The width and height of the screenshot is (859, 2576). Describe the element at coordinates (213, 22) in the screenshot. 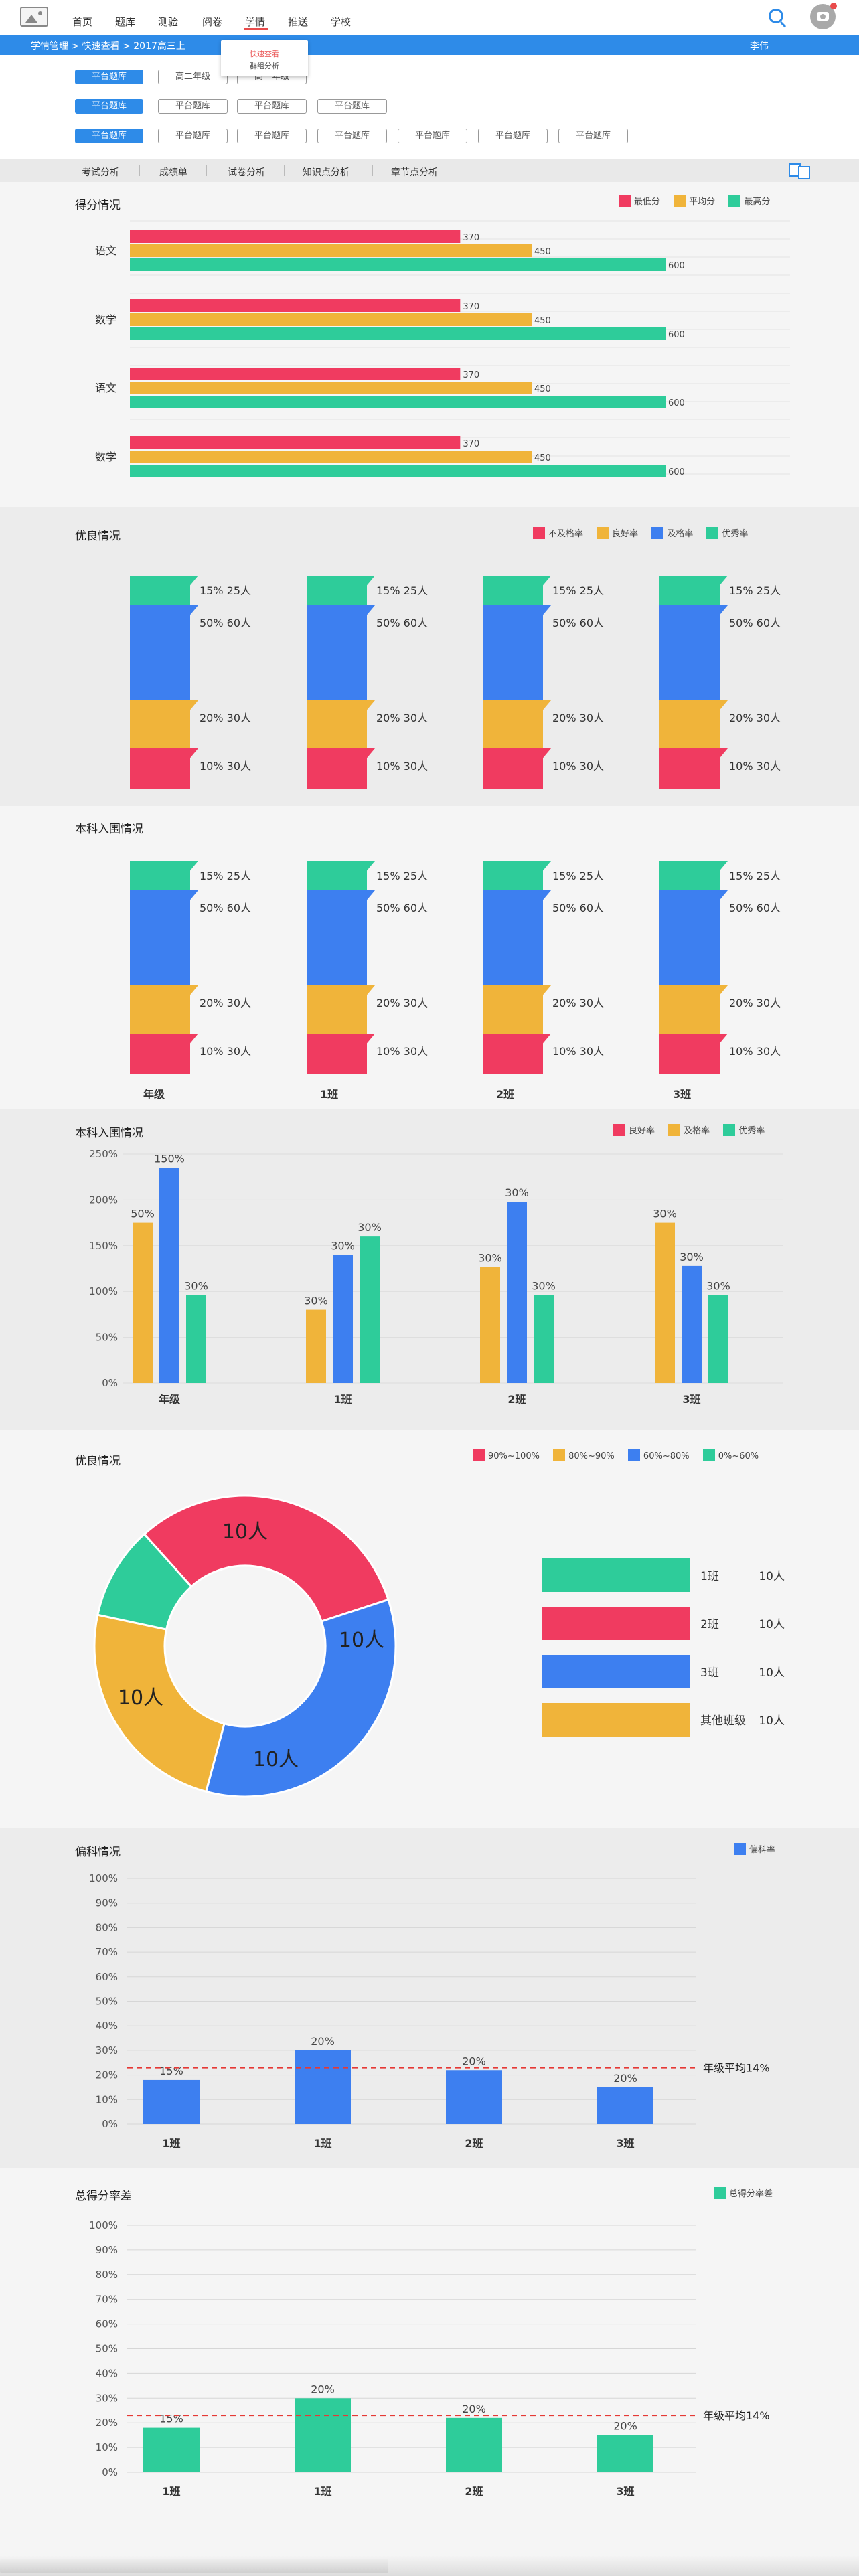

I see `nav-grading: 阅卷` at that location.